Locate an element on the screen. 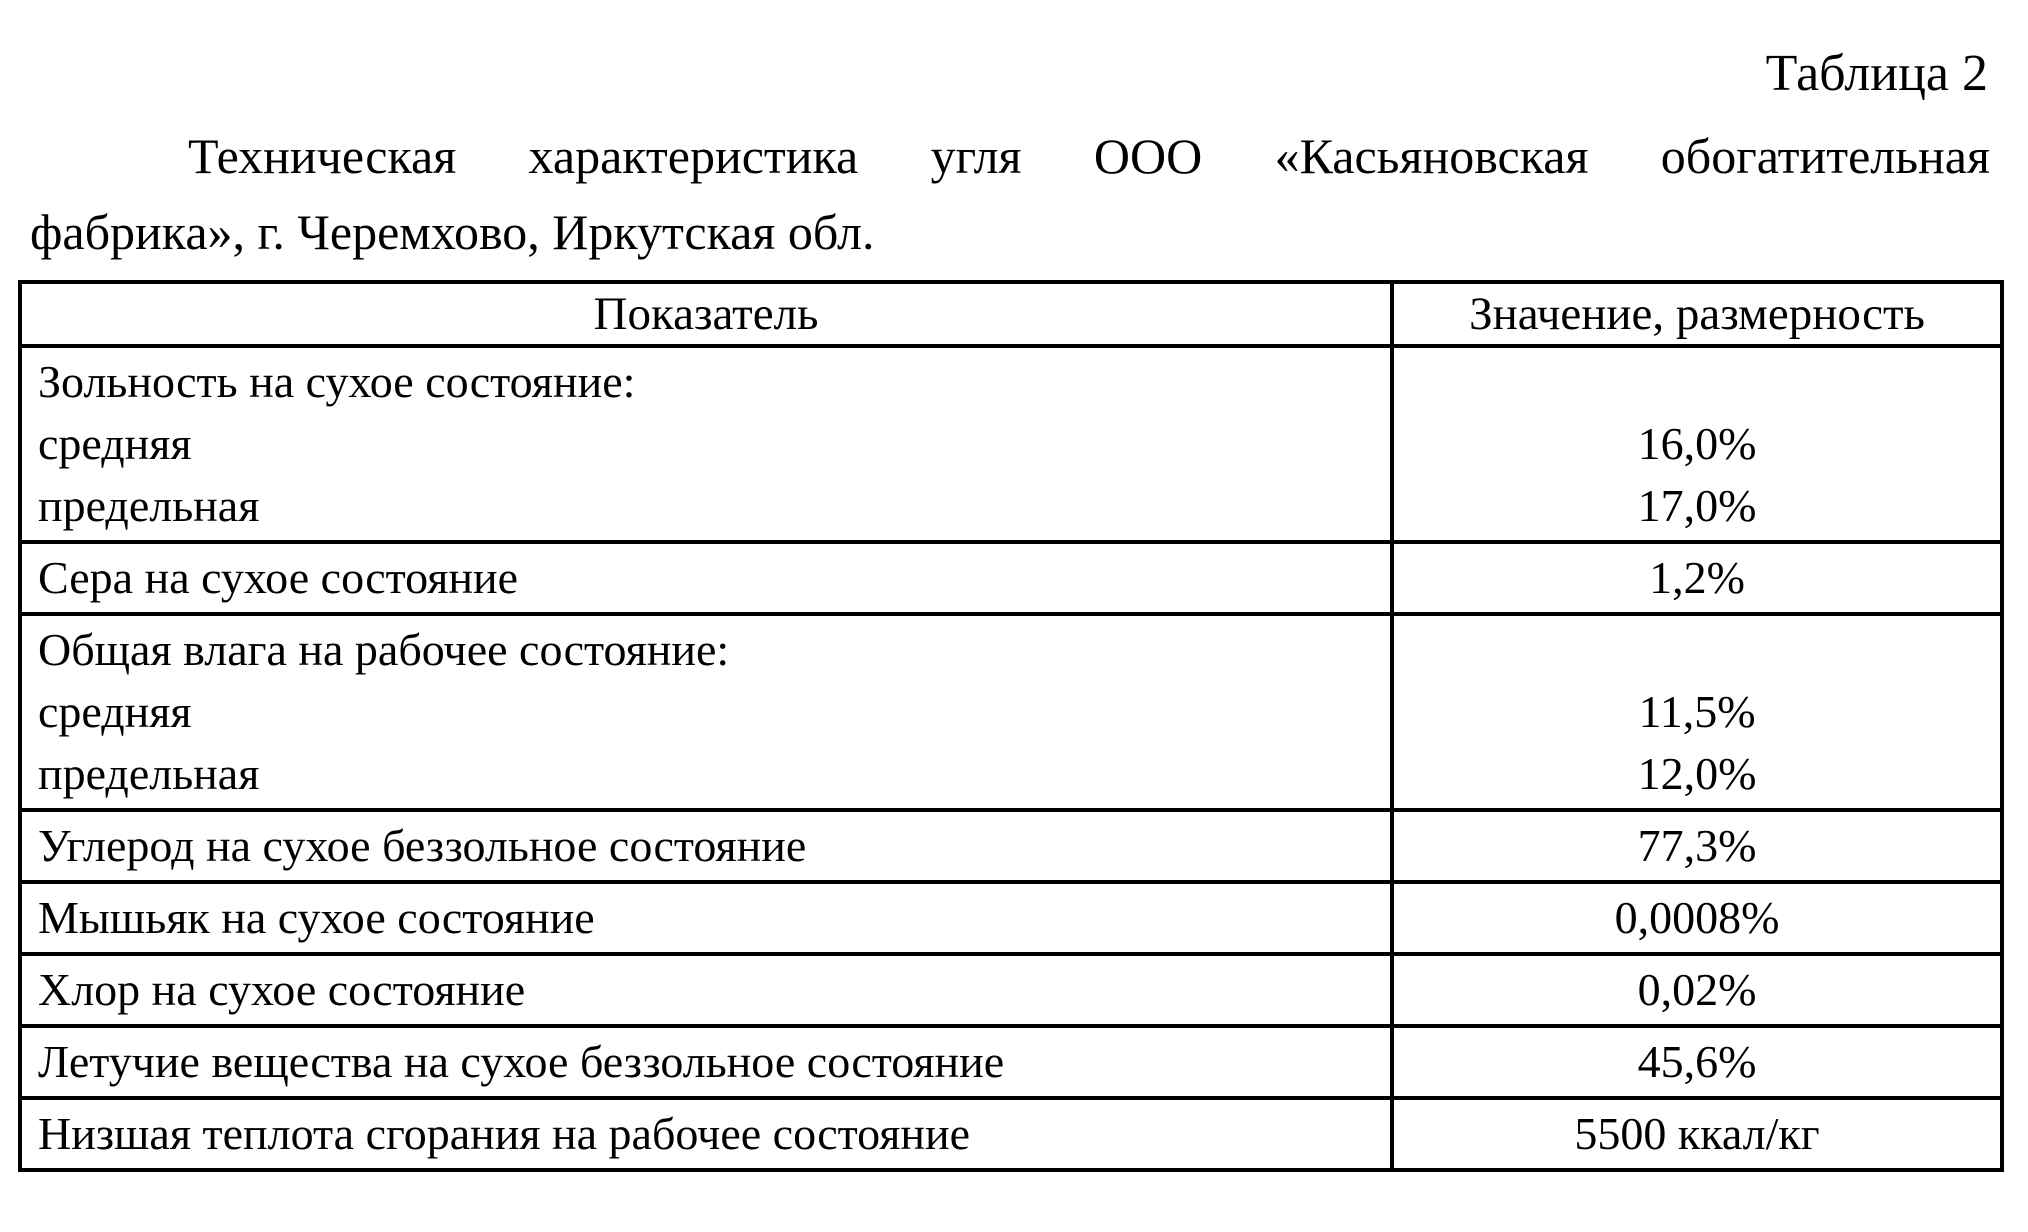  value-line: 1,2% is located at coordinates (1697, 577).